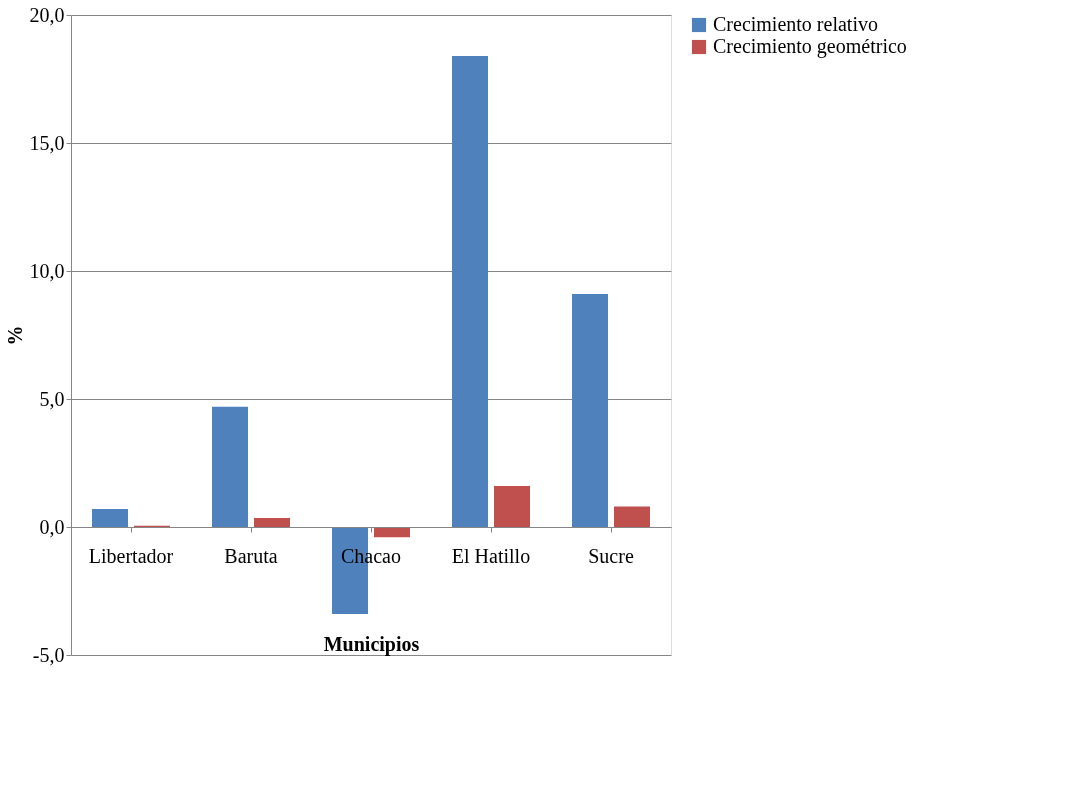  What do you see at coordinates (131, 555) in the screenshot?
I see `x-tick-label: Libertador` at bounding box center [131, 555].